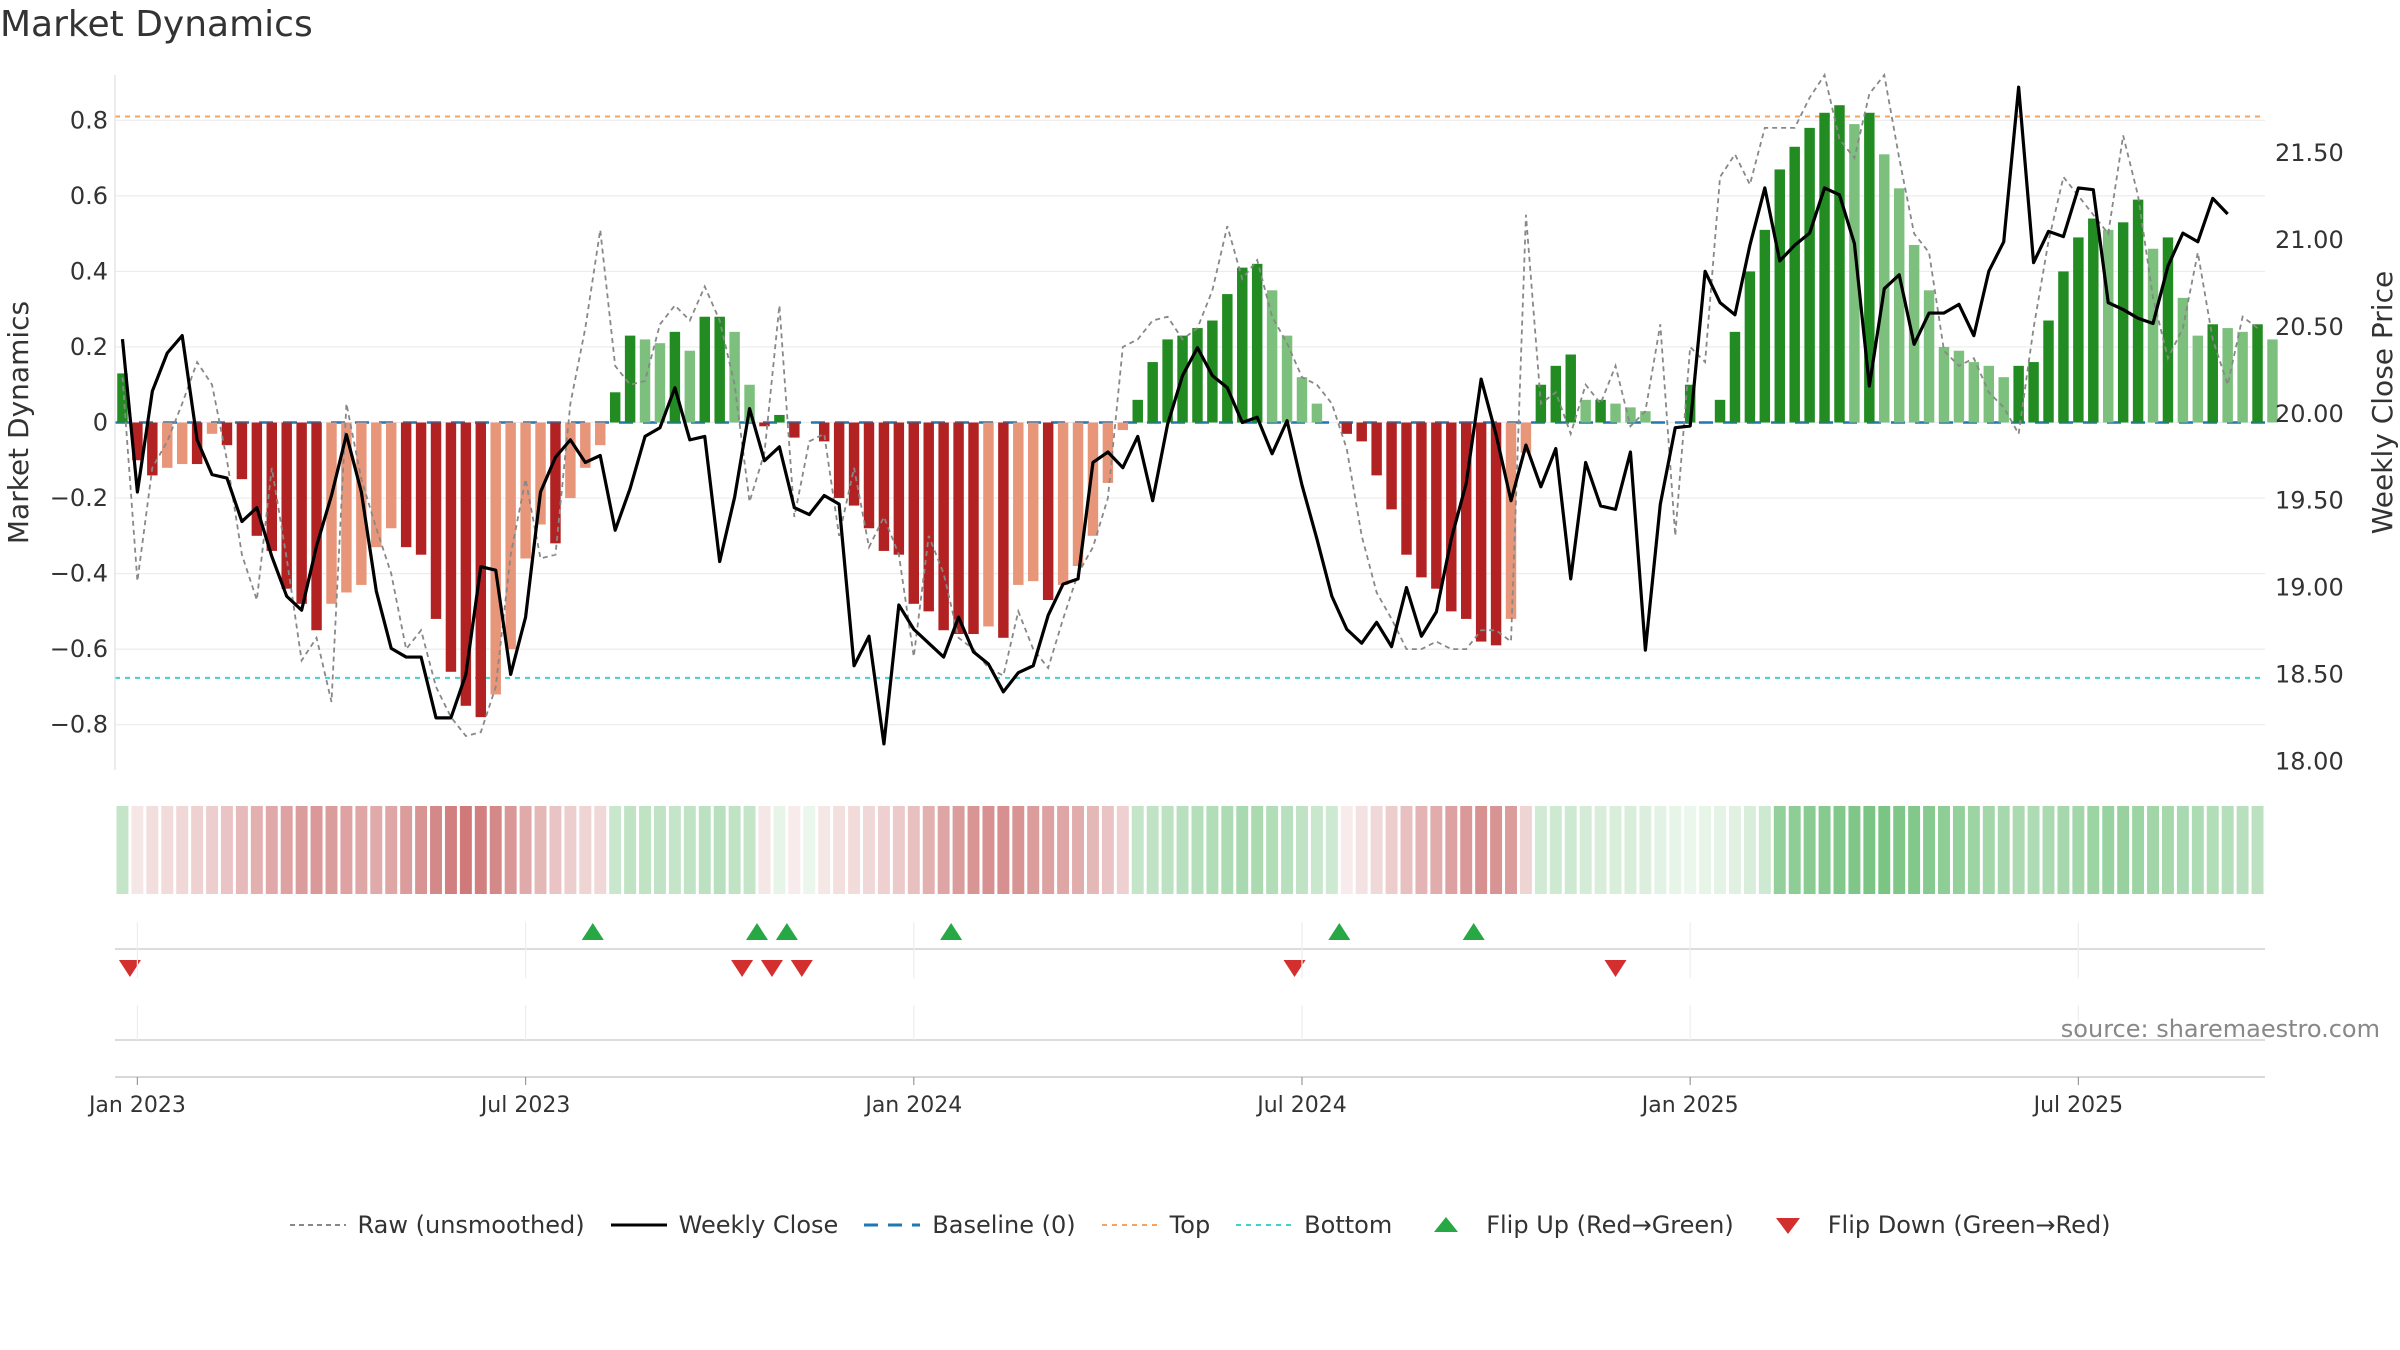  Describe the element at coordinates (2309, 588) in the screenshot. I see `right-tick-label: 19.00` at that location.